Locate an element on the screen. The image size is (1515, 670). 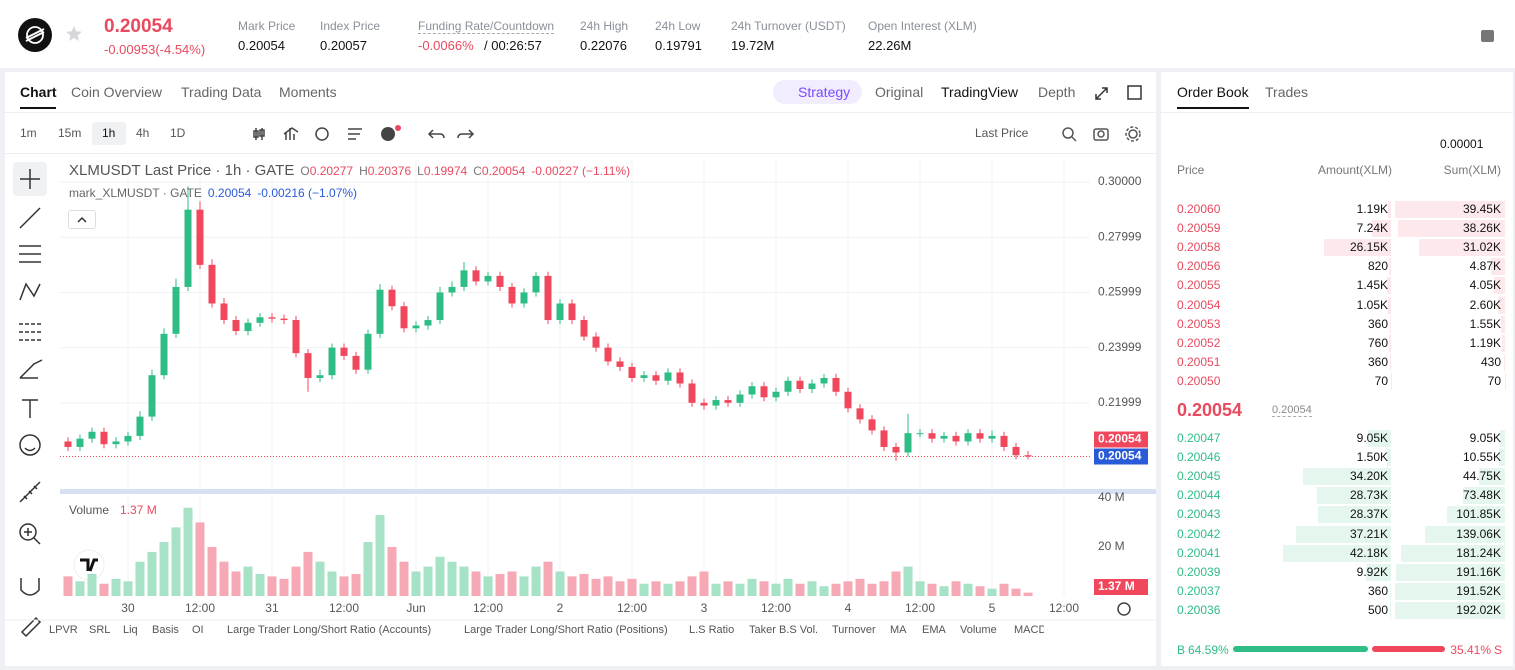
book-tab: Trades is located at coordinates (1287, 92).